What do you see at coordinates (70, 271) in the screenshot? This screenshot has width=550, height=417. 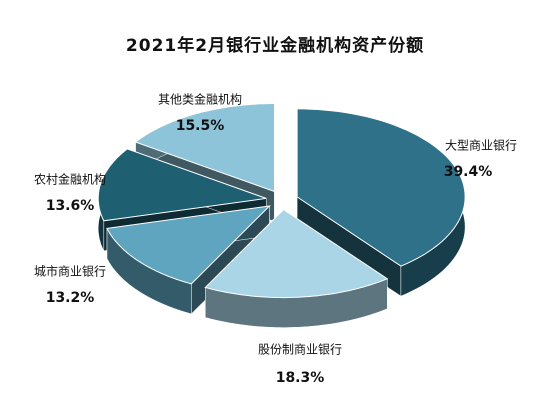 I see `category-label: 城市商业银行` at bounding box center [70, 271].